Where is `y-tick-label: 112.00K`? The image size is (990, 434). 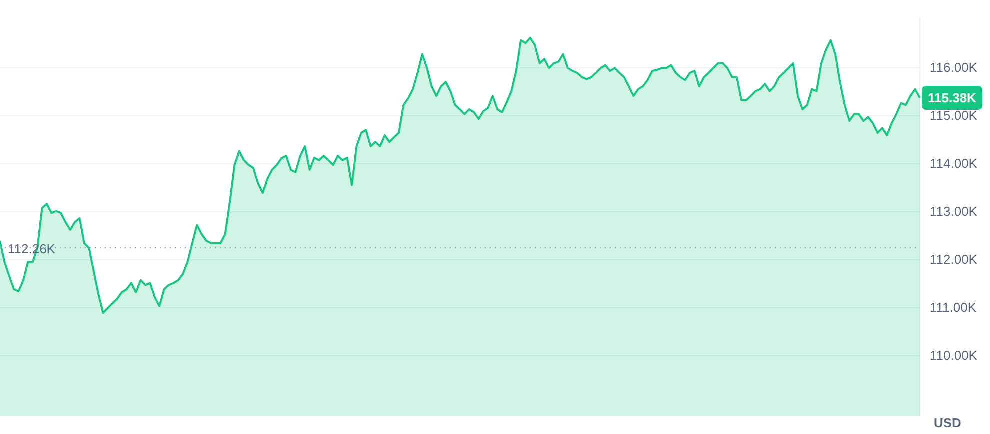 y-tick-label: 112.00K is located at coordinates (954, 259).